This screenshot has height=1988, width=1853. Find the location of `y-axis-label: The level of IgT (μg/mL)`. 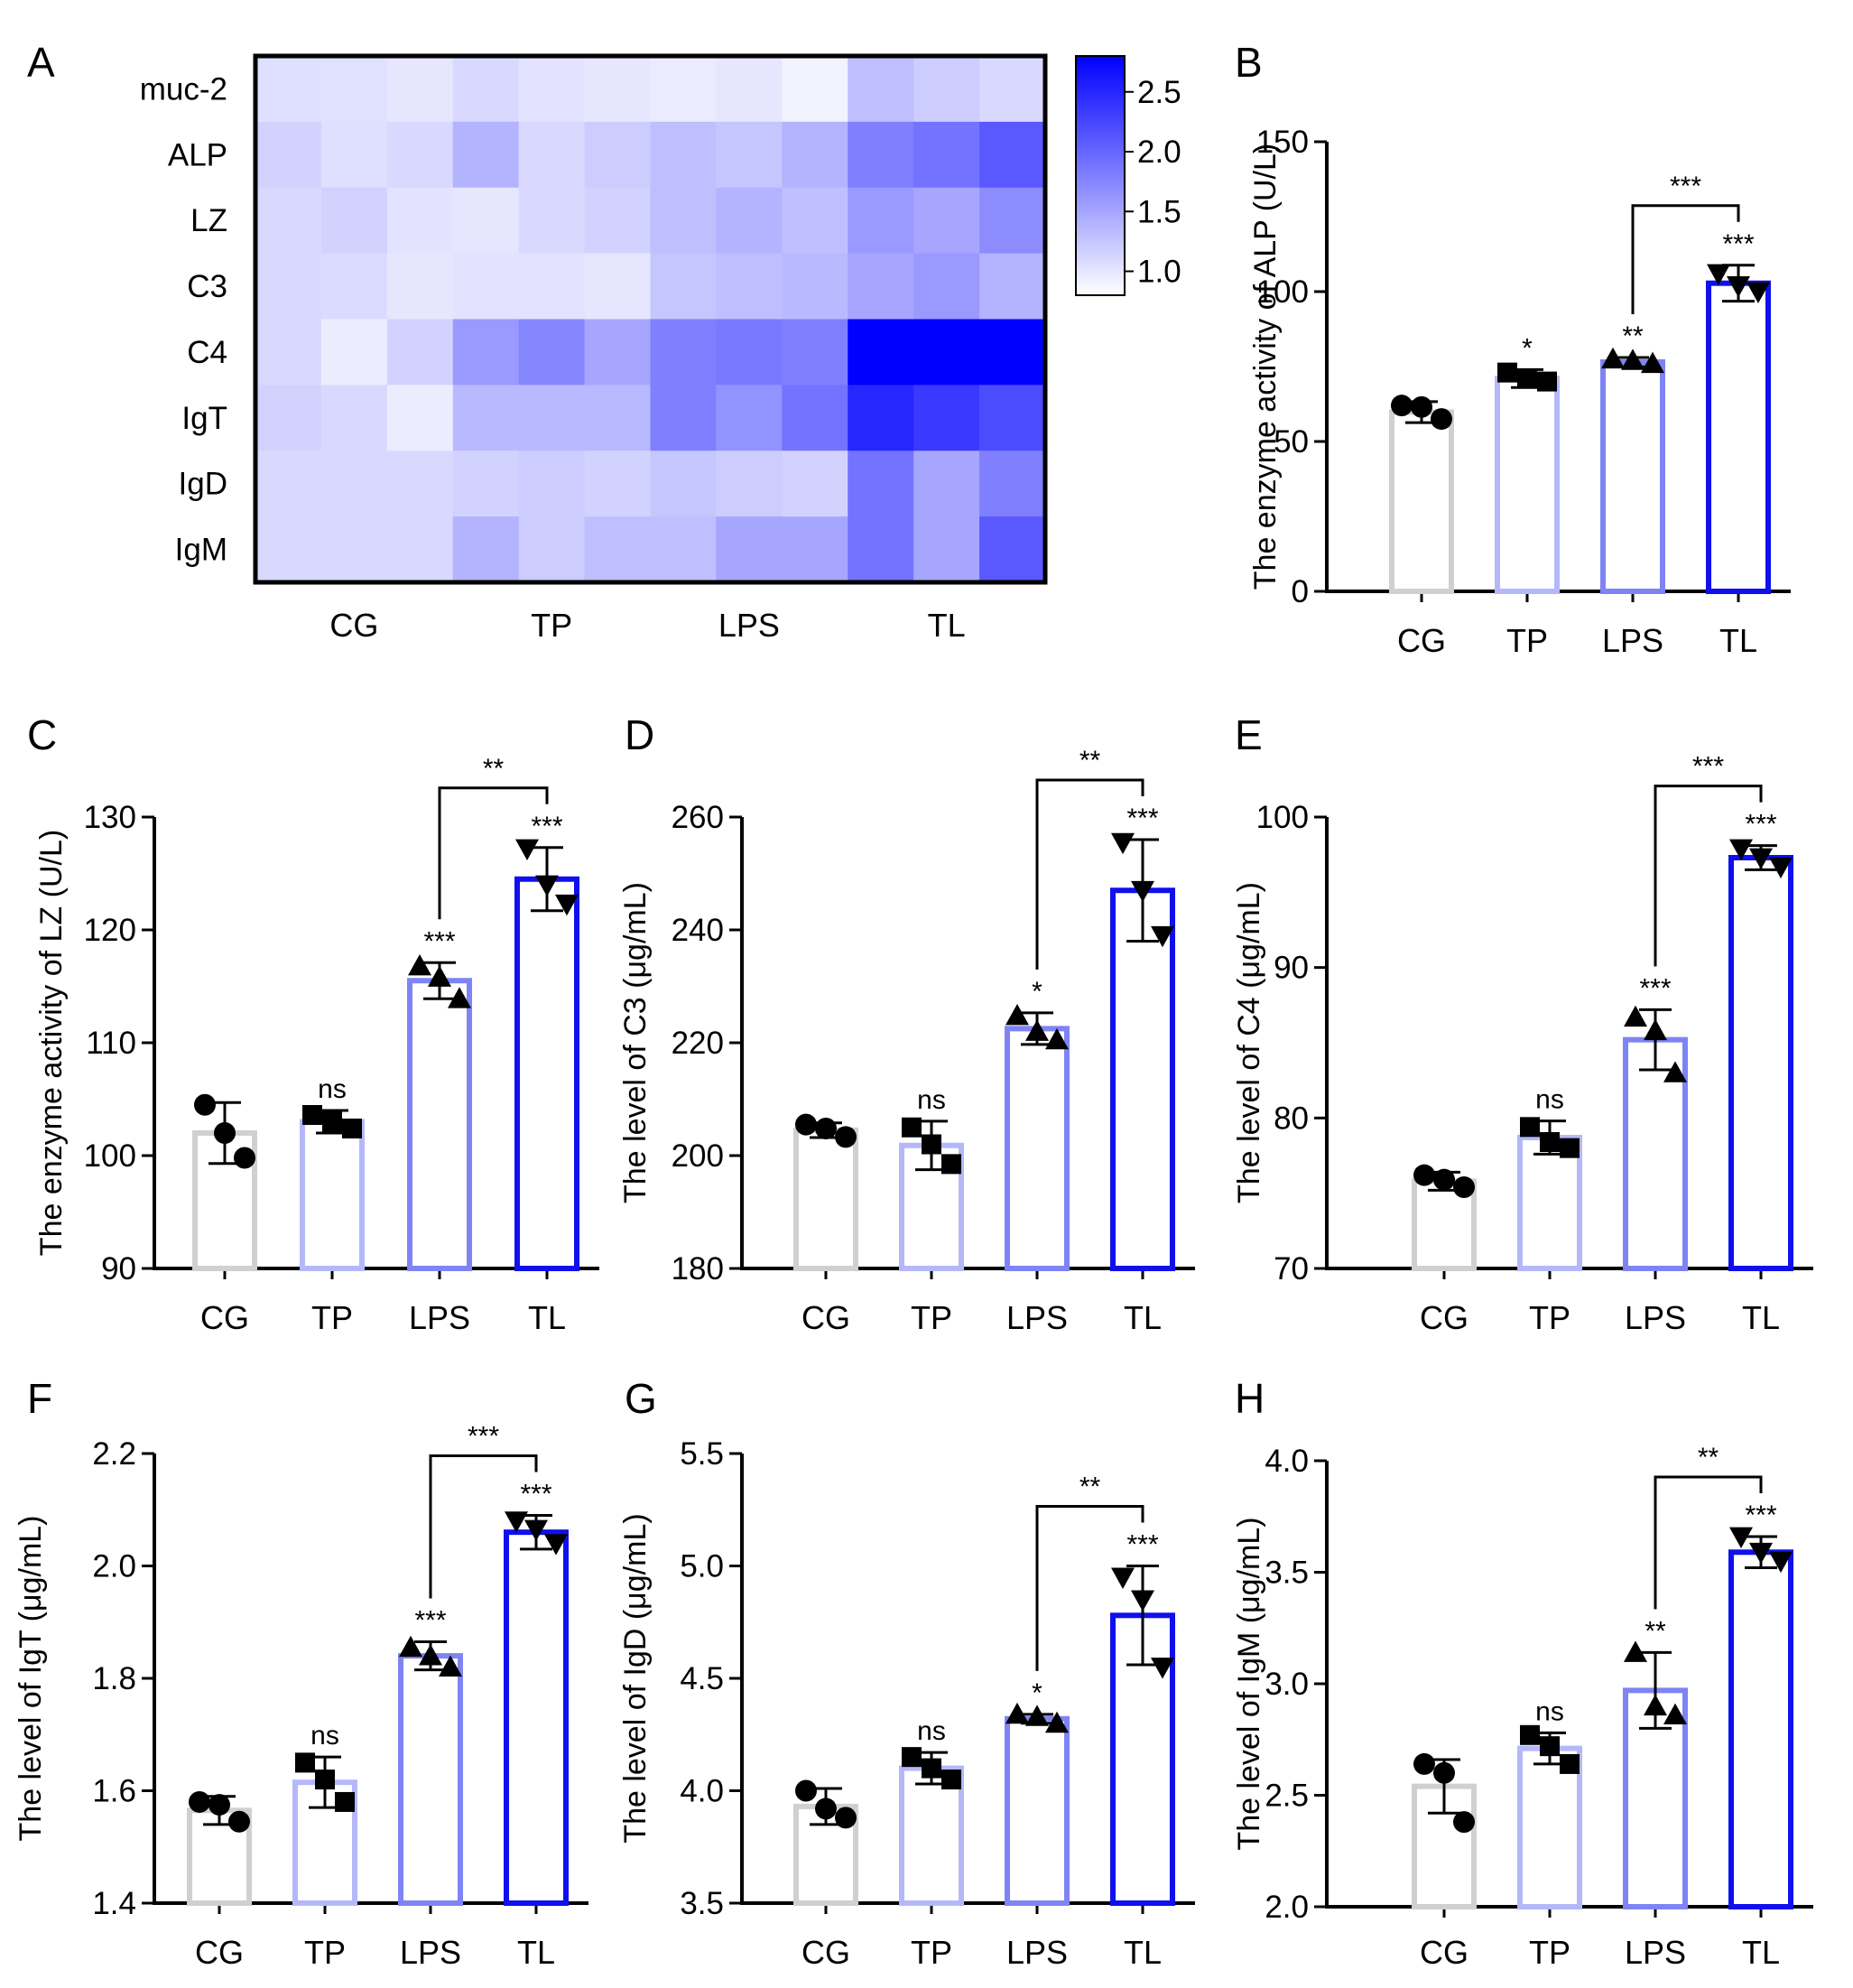

y-axis-label: The level of IgT (μg/mL) is located at coordinates (31, 1679).